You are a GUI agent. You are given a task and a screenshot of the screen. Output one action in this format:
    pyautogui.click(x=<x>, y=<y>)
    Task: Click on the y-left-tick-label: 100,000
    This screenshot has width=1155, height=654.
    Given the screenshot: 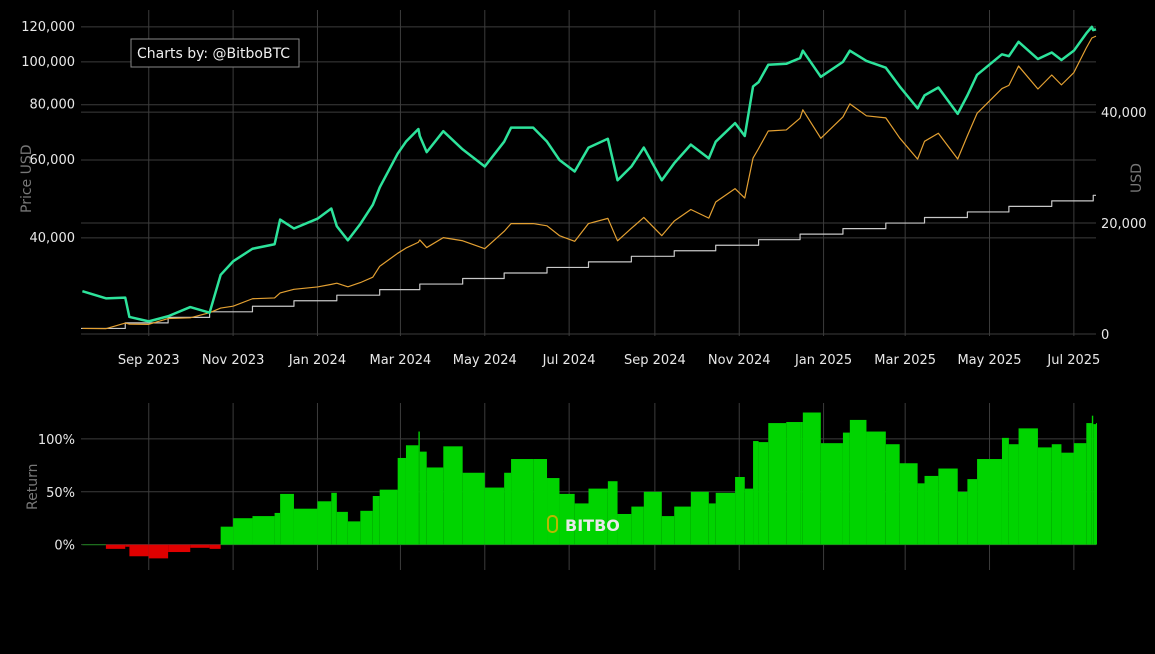 What is the action you would take?
    pyautogui.click(x=48, y=62)
    